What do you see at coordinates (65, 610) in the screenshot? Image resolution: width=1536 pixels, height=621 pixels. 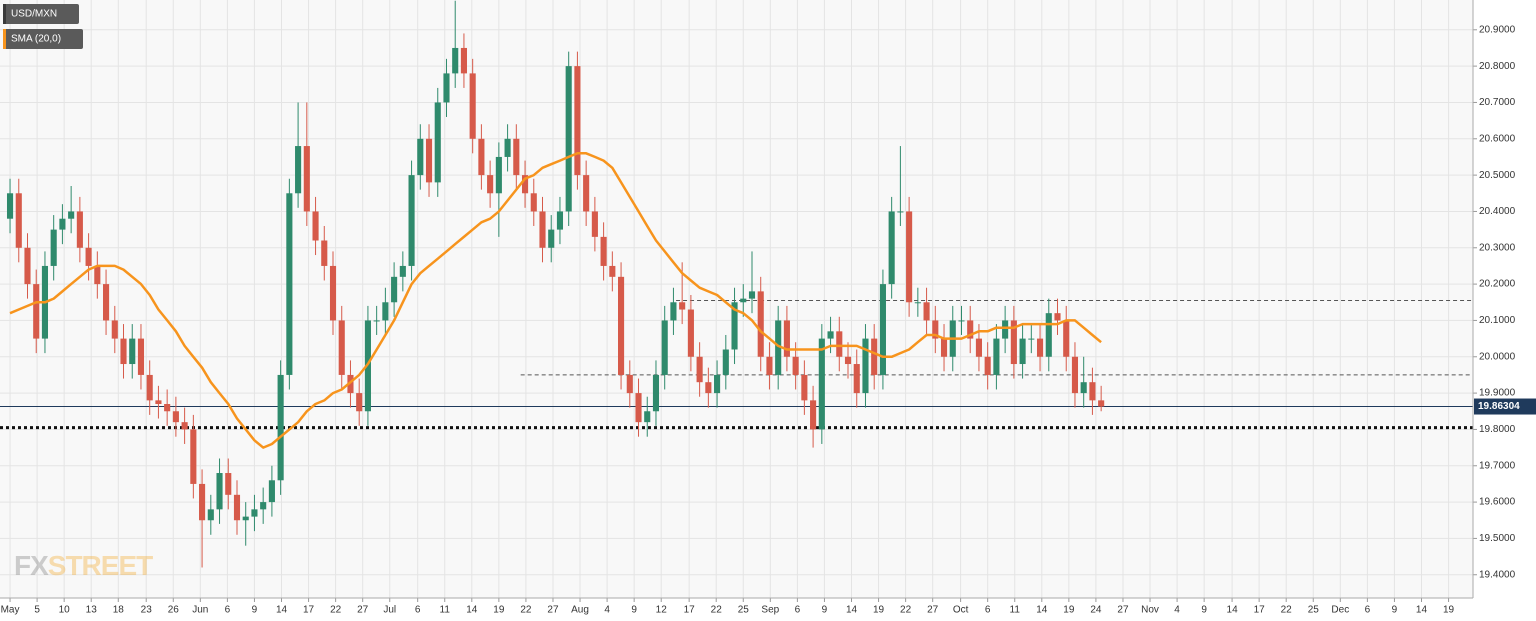 I see `x-tick-label: 10` at bounding box center [65, 610].